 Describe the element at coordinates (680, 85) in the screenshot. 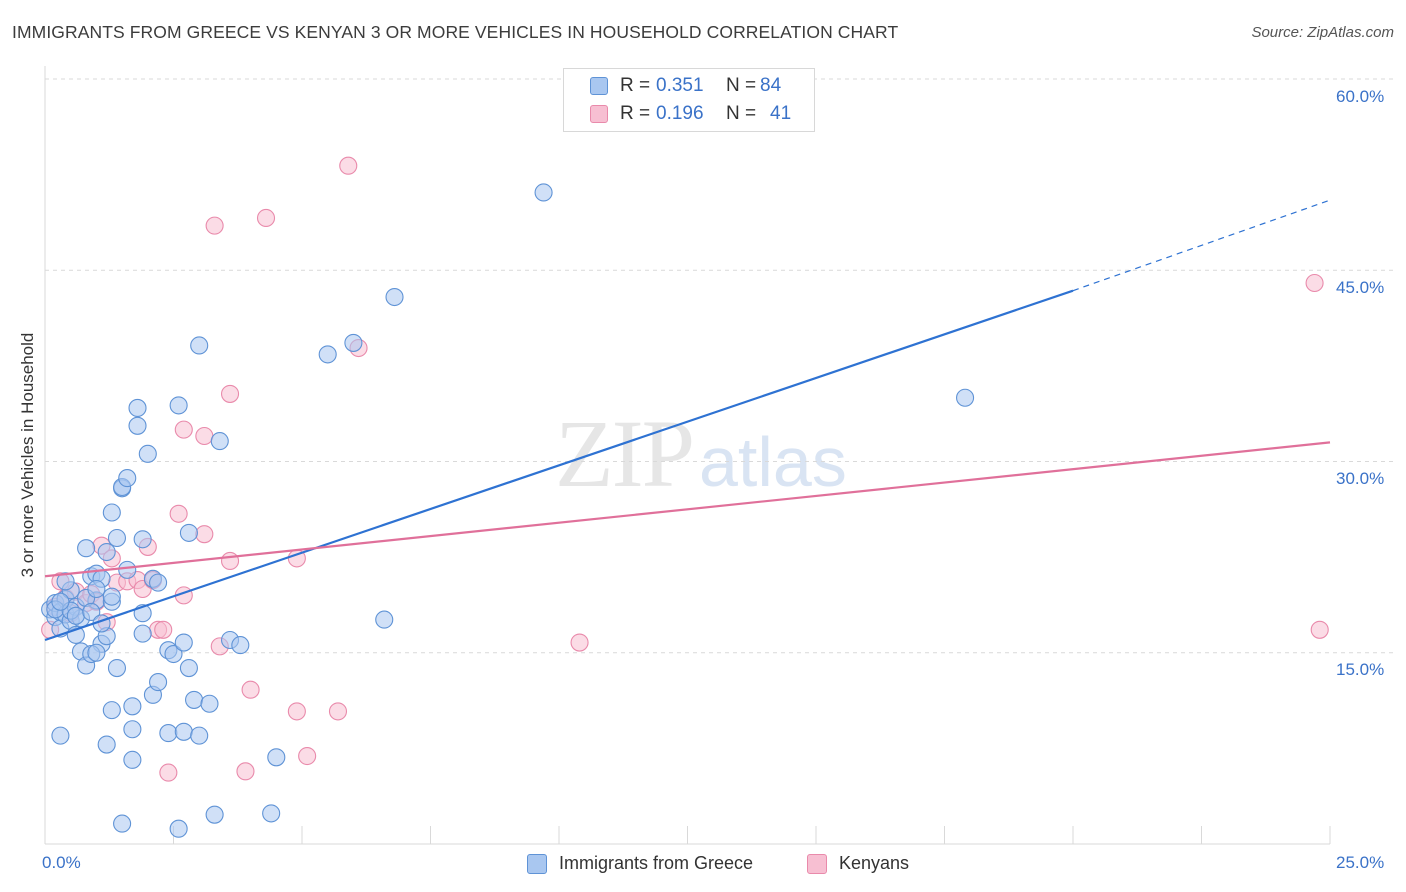

I see `r-value: 0.351` at that location.